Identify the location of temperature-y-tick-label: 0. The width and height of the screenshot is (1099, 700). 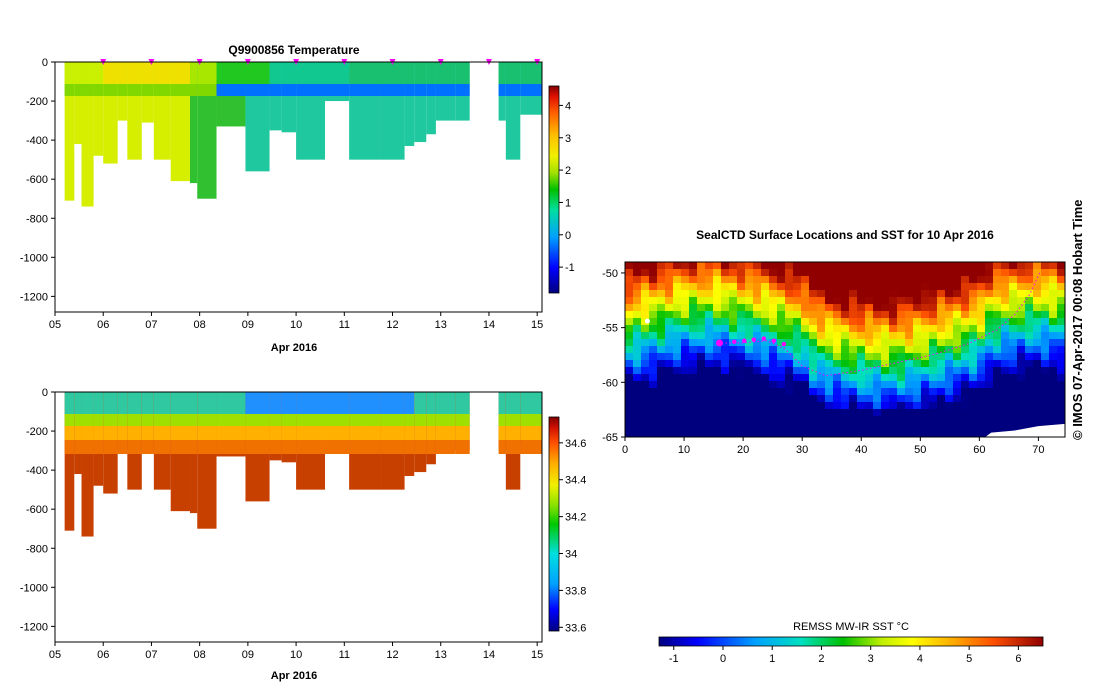
(45, 63).